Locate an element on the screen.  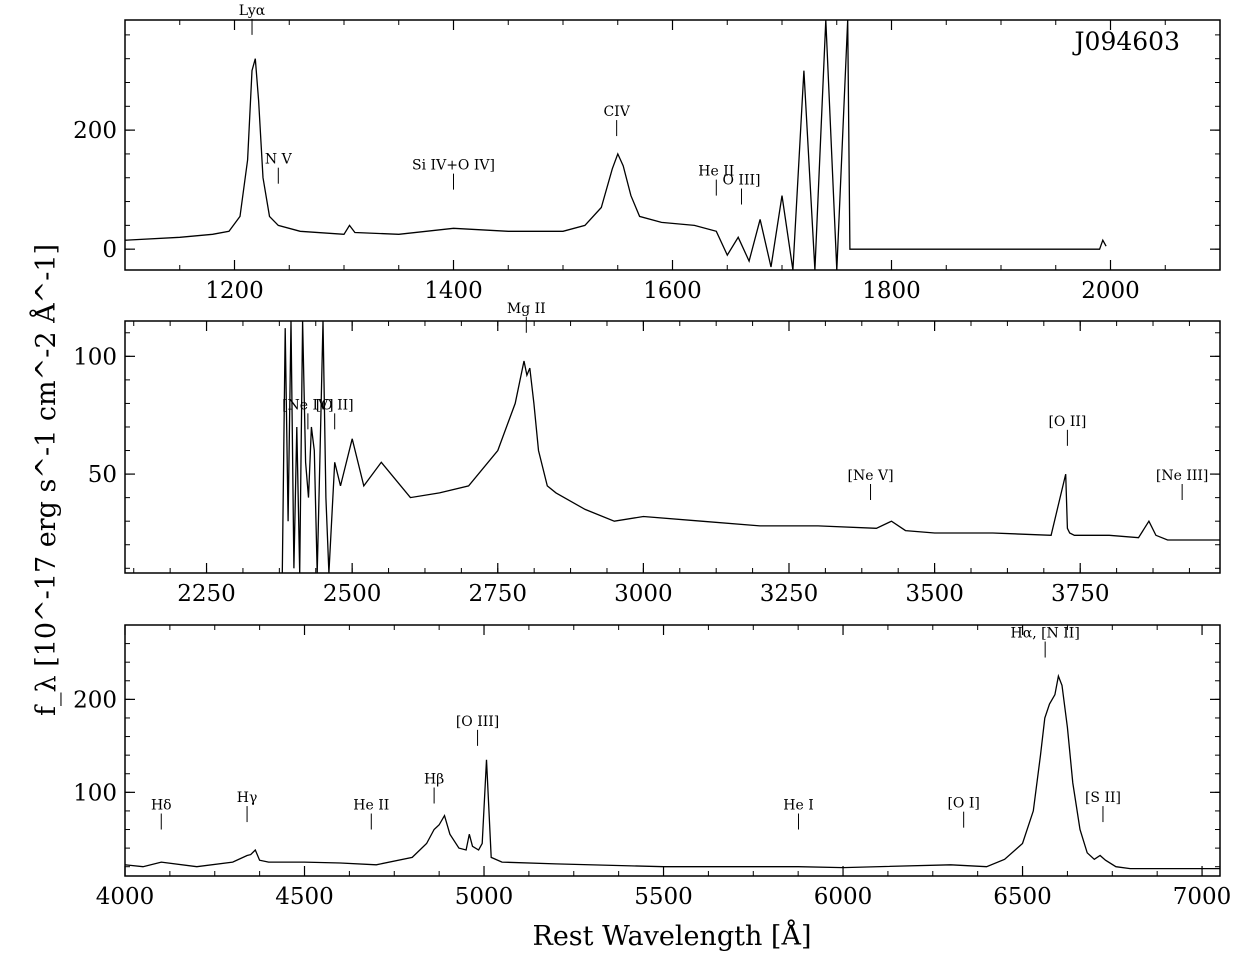
x-tick-label: 6500 is located at coordinates (1022, 897).